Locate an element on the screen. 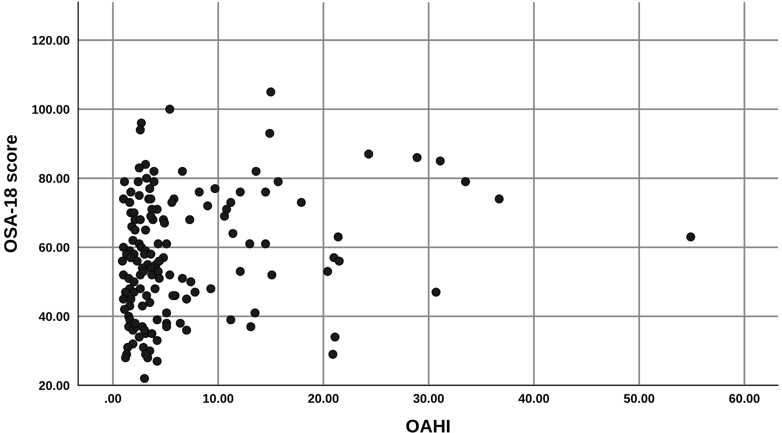  x-tick-label: 50.00 is located at coordinates (639, 398).